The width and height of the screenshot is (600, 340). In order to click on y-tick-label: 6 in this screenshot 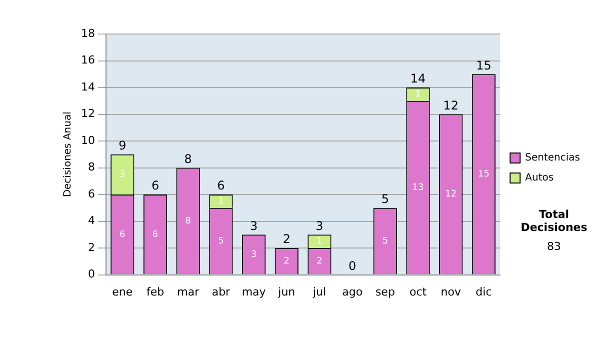, I will do `click(91, 193)`.